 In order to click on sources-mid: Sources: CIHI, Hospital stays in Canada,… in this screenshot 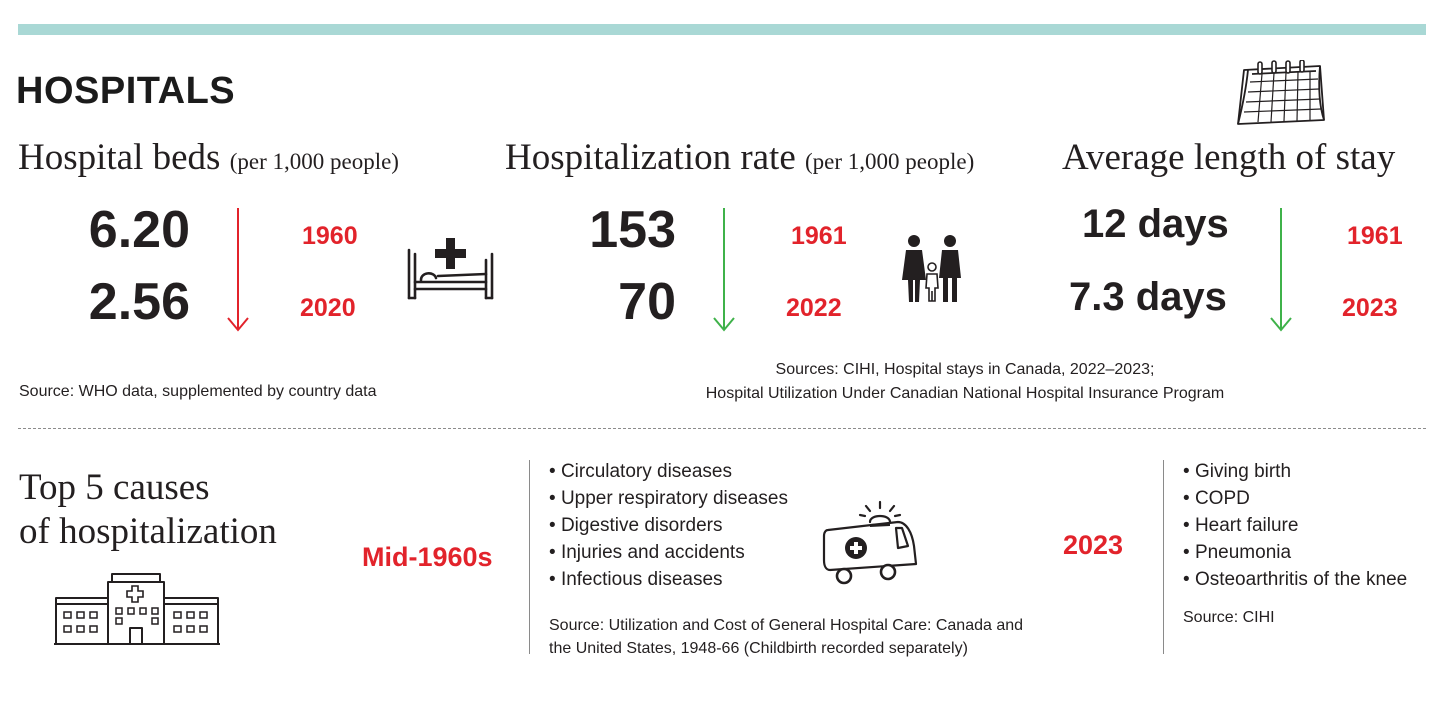, I will do `click(965, 382)`.